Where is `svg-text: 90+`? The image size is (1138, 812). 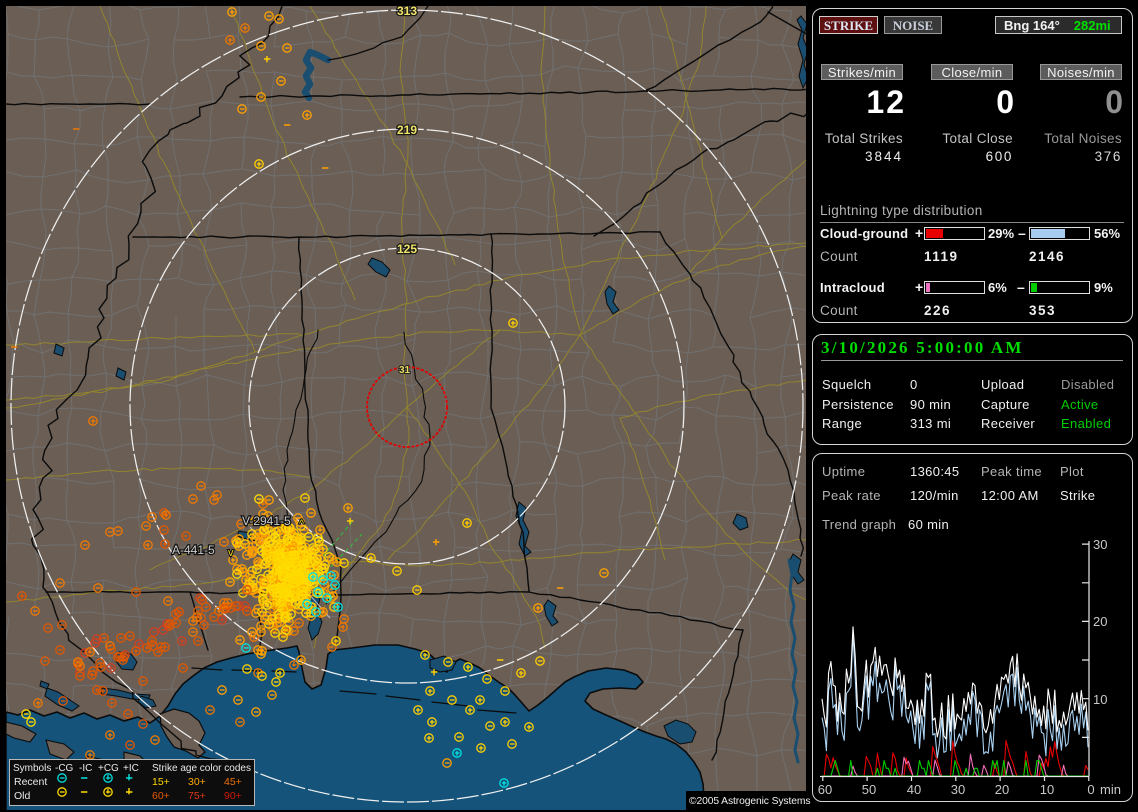
svg-text: 90+ is located at coordinates (233, 796).